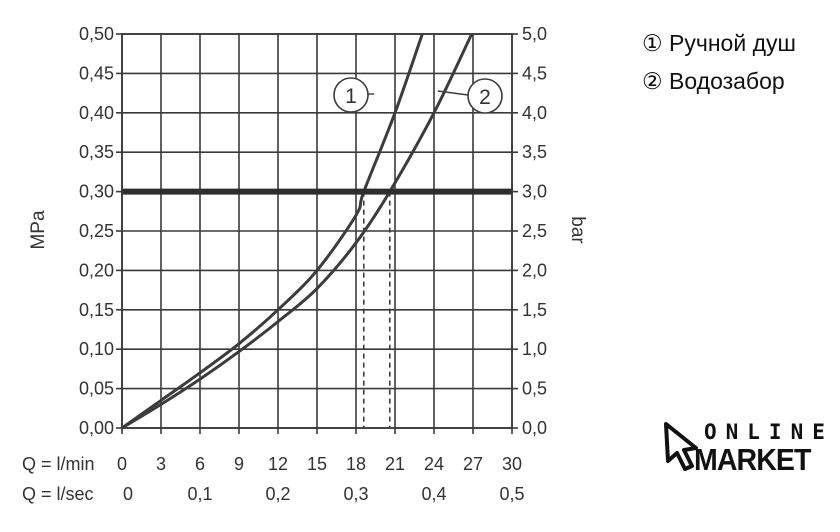  I want to click on x-tick-label-lsec: 0,4, so click(433, 494).